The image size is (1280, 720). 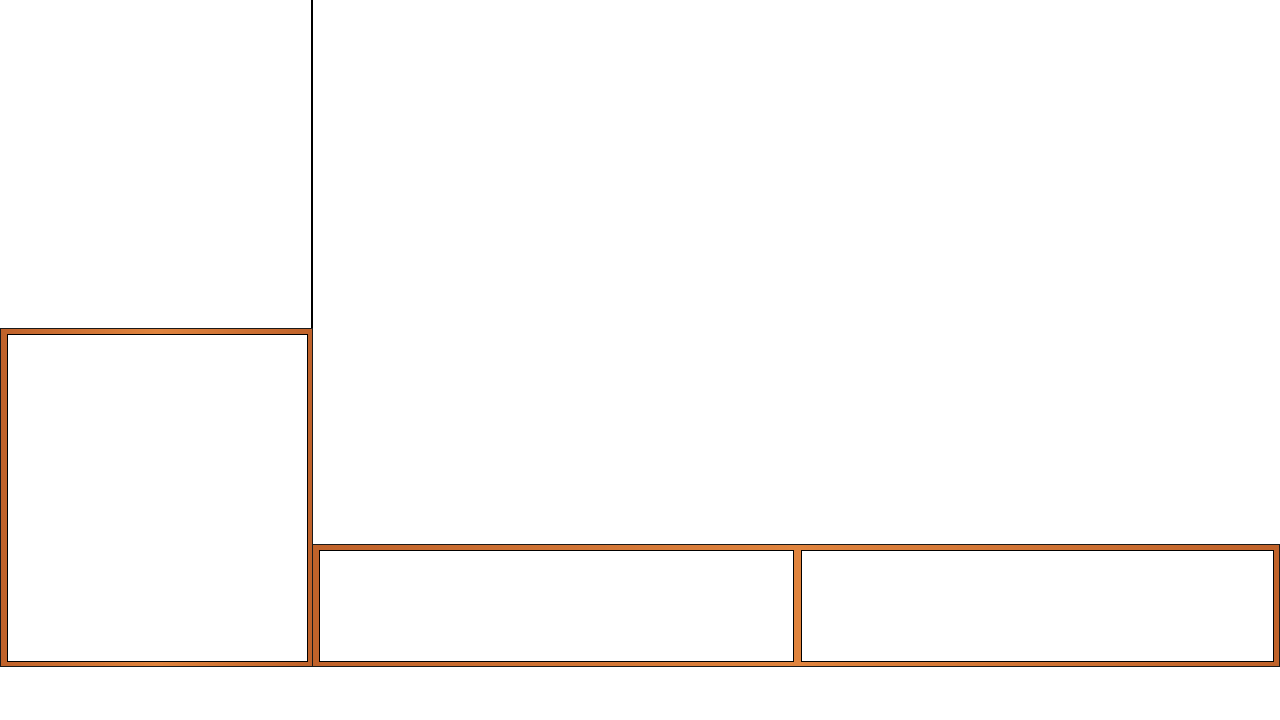 I want to click on left-panel-slot, so click(x=157, y=498).